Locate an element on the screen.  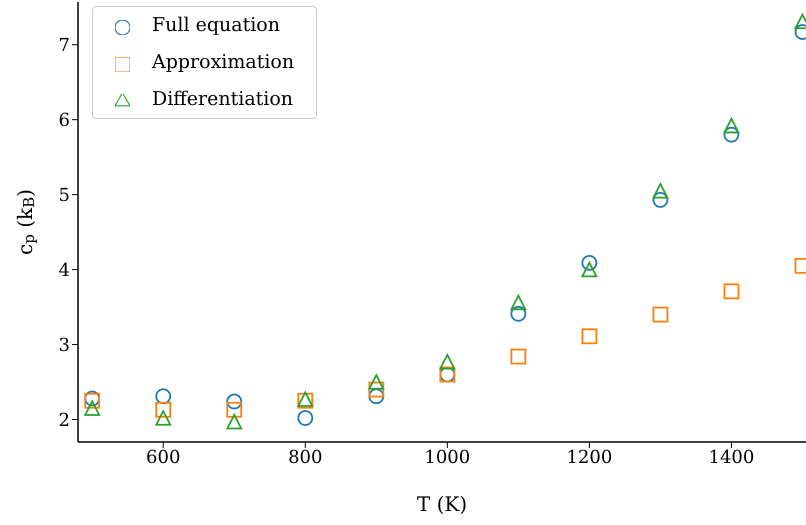
y-tick-label: 7 is located at coordinates (64, 45).